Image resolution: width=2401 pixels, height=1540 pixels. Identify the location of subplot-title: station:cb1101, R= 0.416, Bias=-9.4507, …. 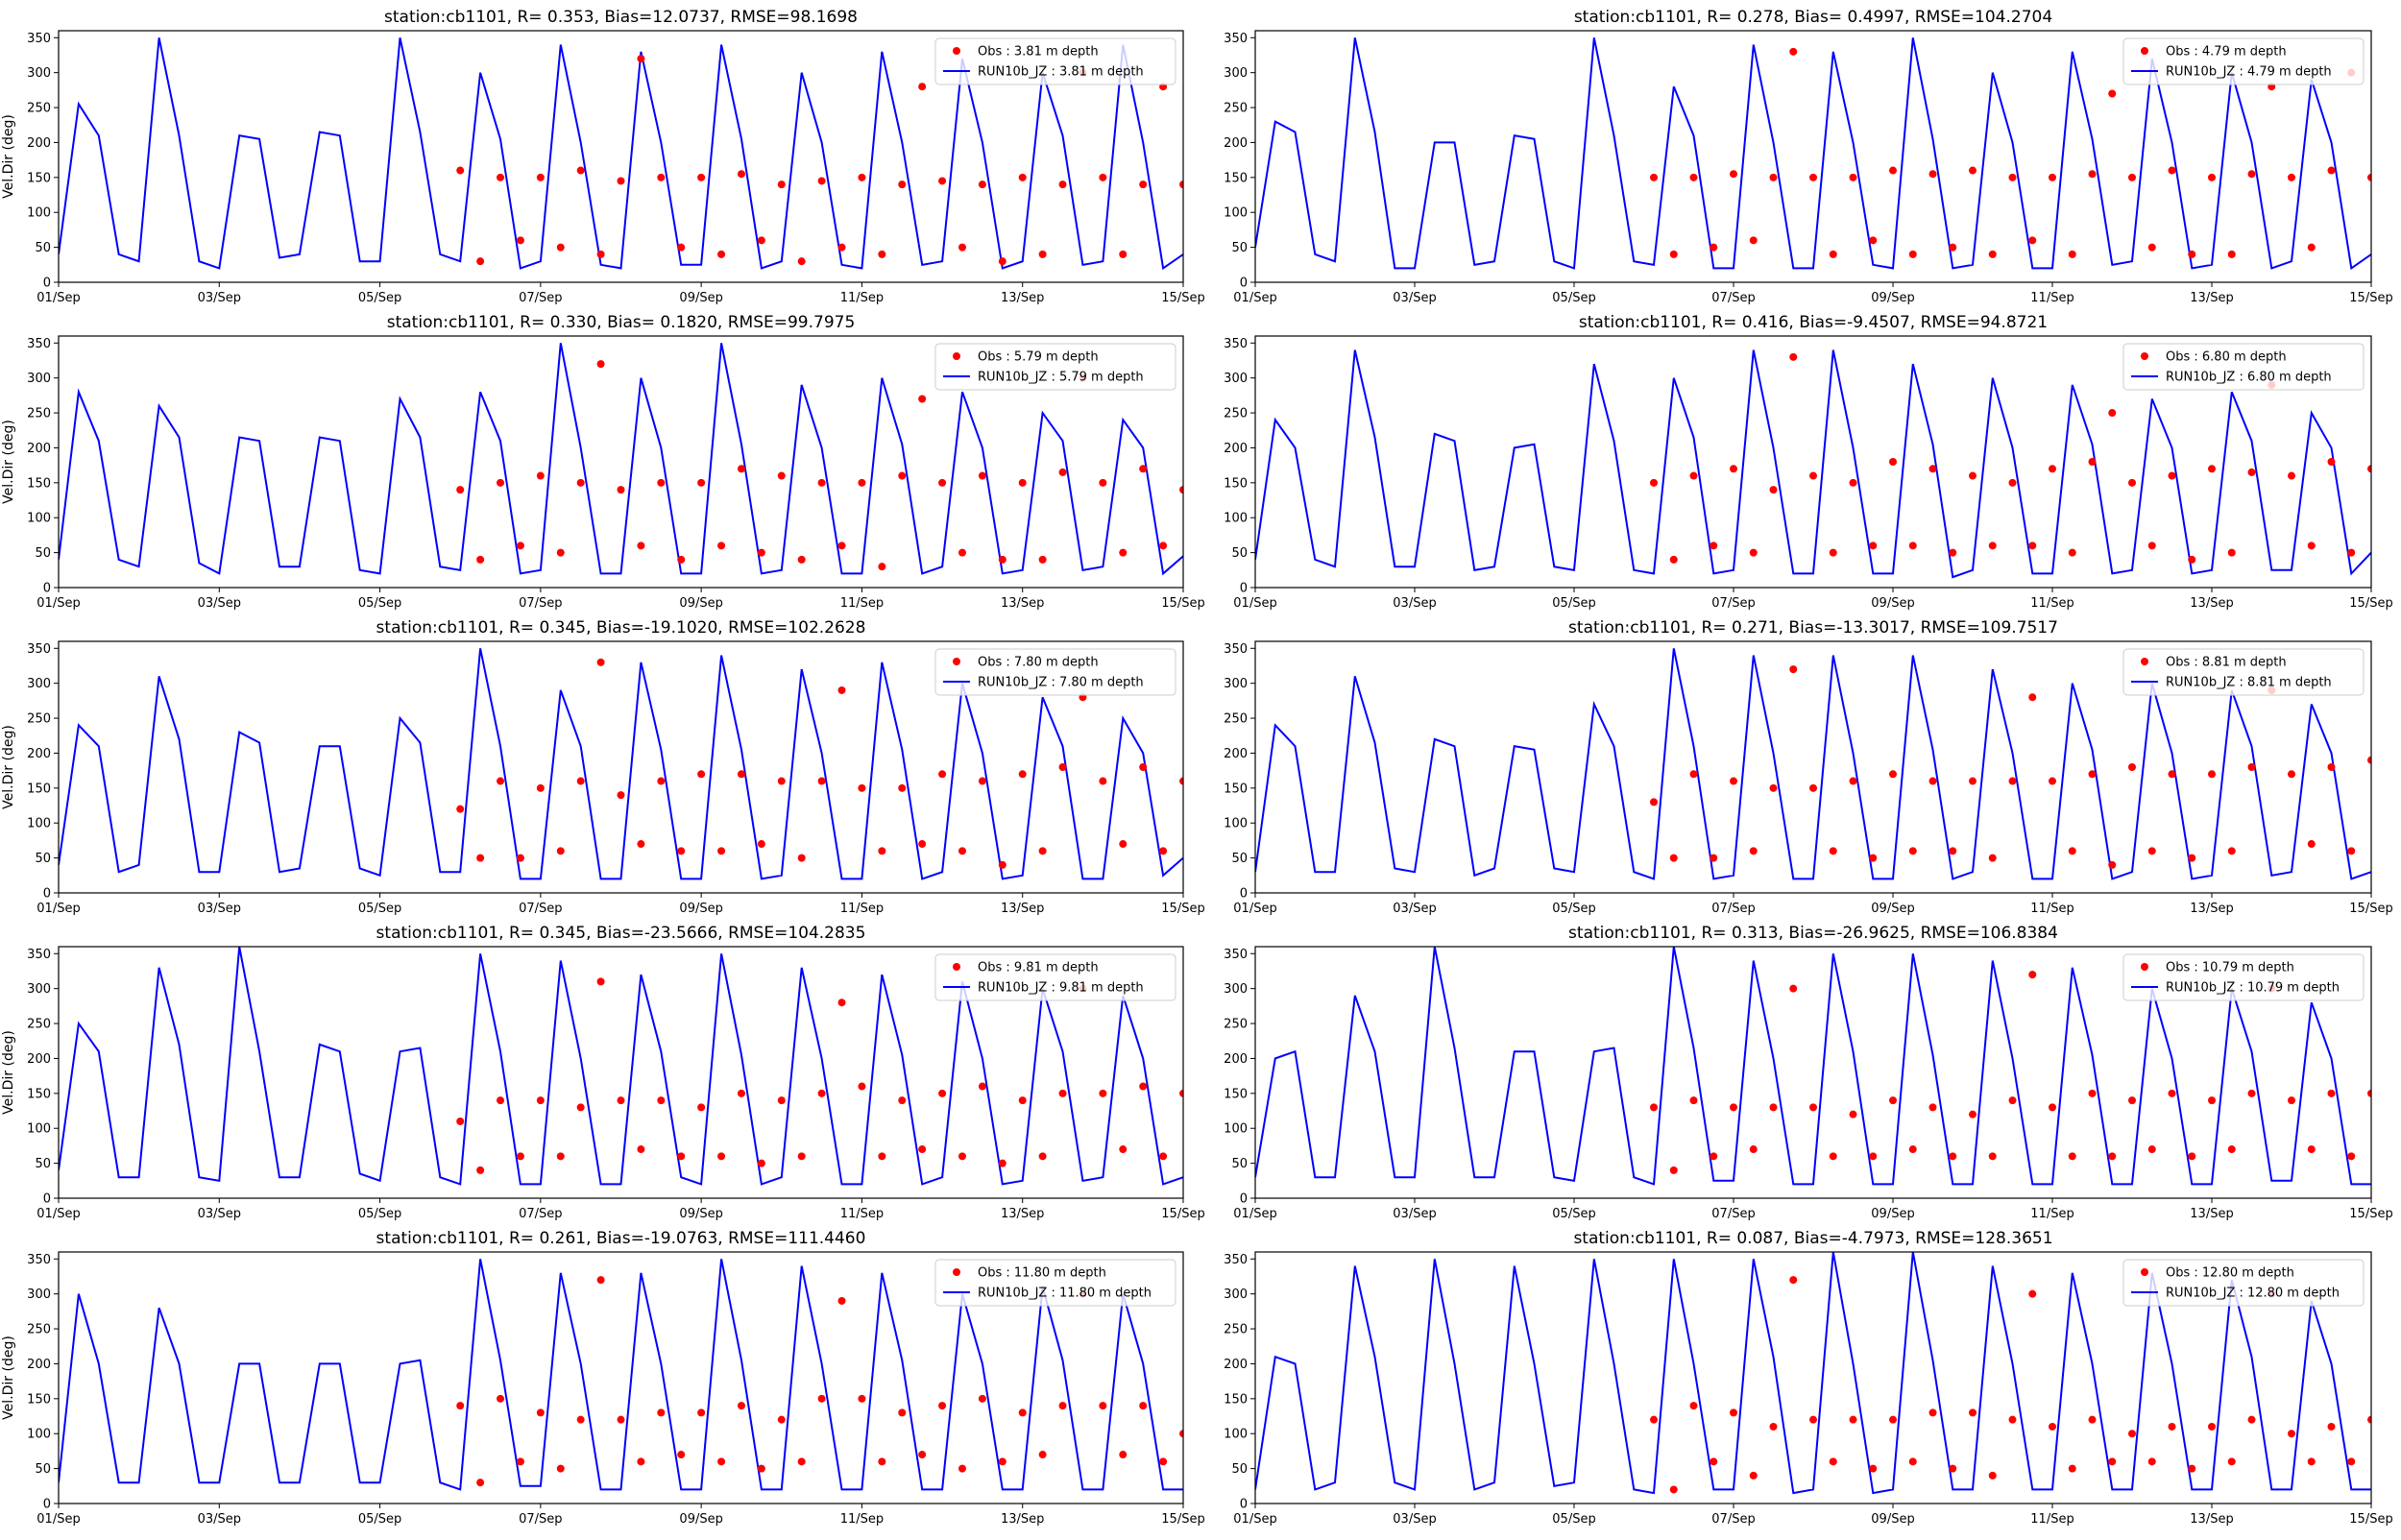
(1814, 322).